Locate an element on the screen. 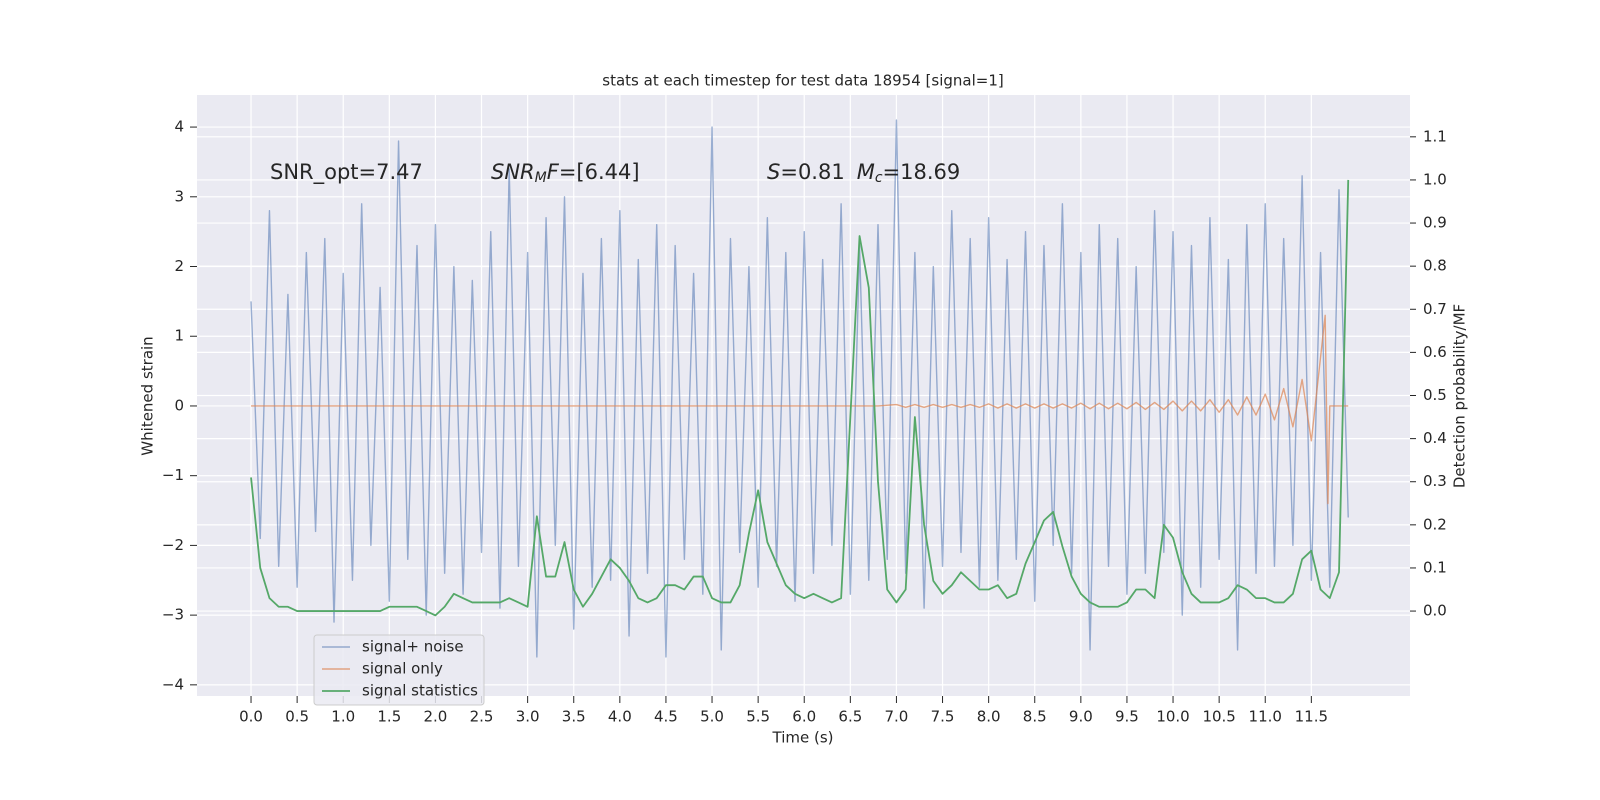  y2-tick-label: 0.4 is located at coordinates (1435, 438).